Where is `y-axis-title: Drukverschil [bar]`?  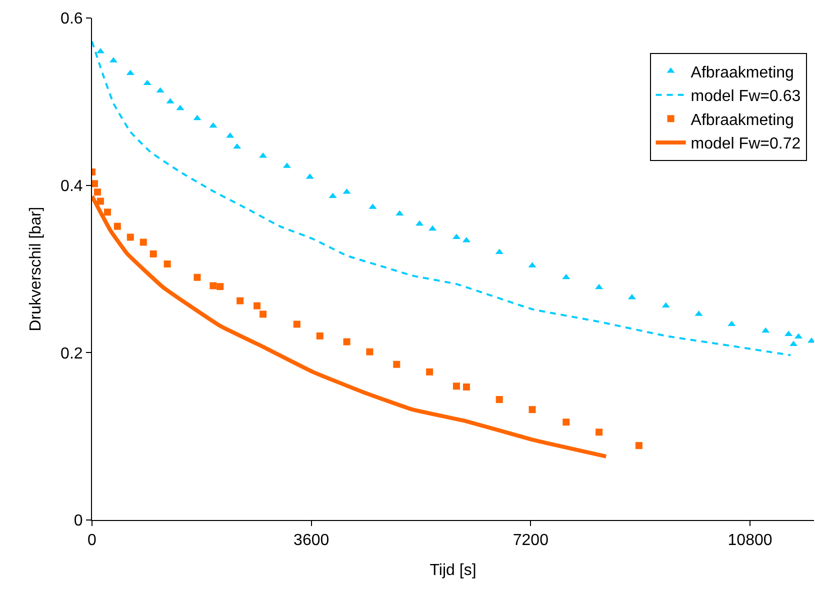 y-axis-title: Drukverschil [bar] is located at coordinates (35, 269).